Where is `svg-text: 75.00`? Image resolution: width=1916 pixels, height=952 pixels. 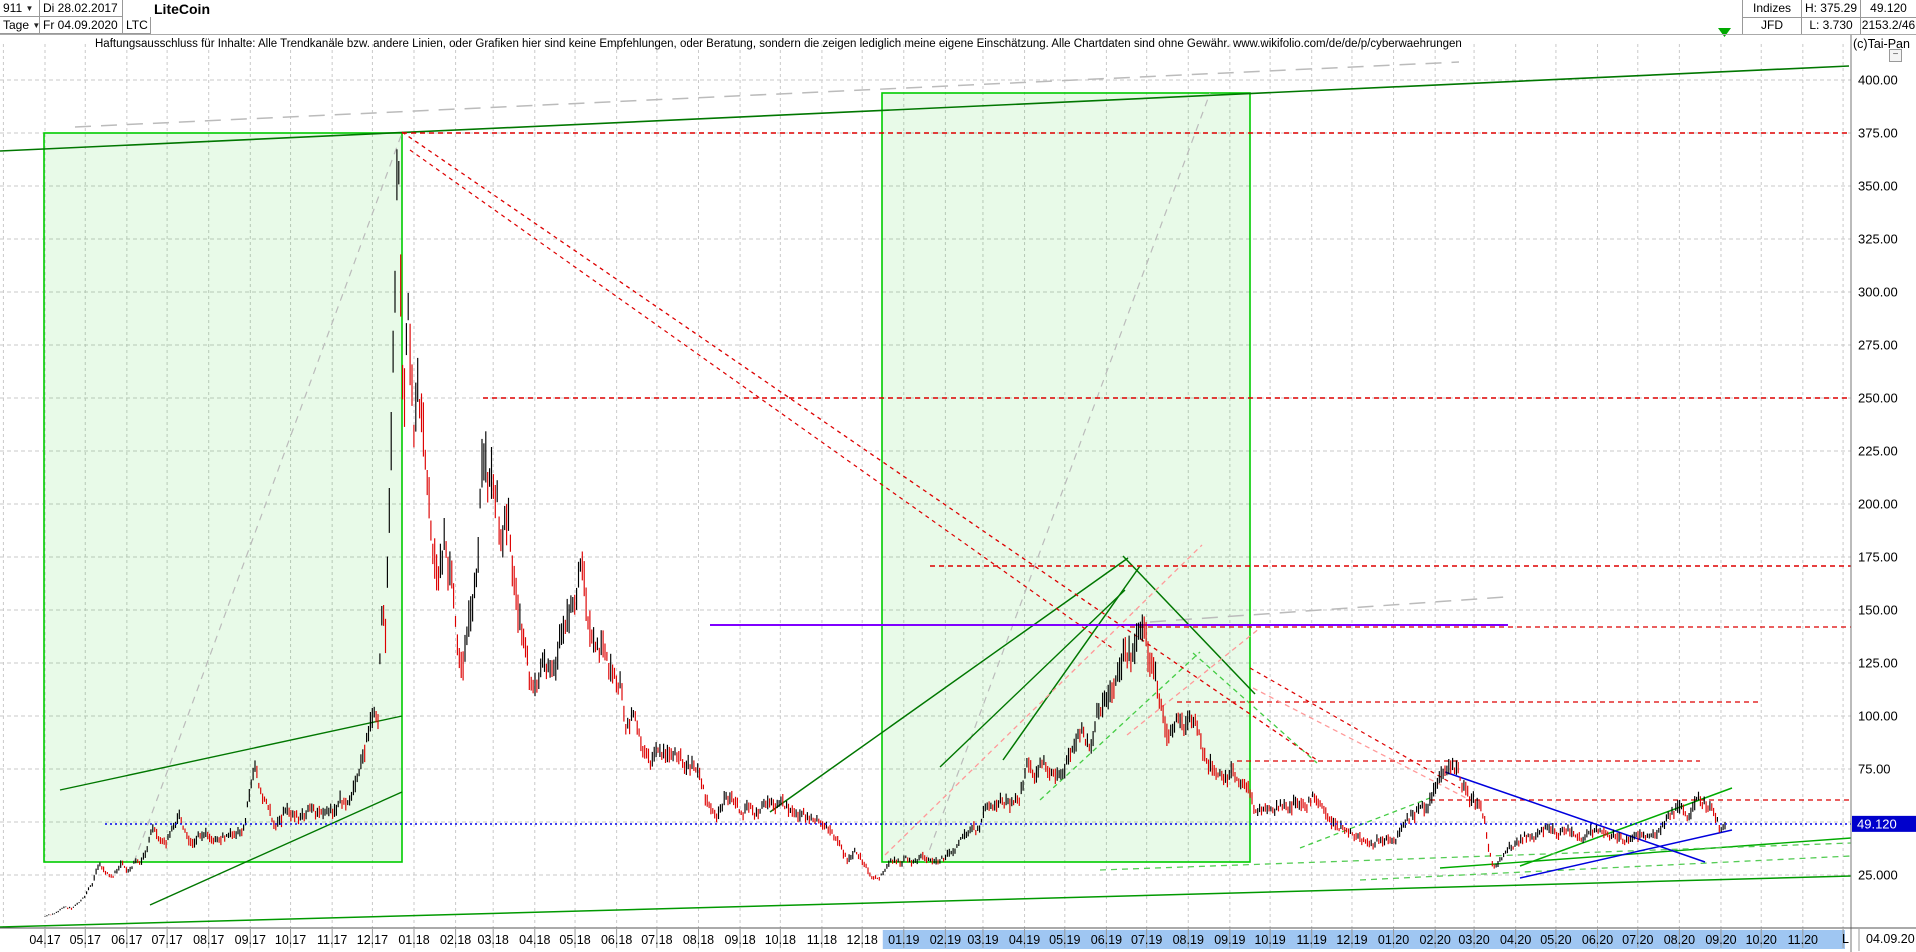
svg-text: 75.00 is located at coordinates (1874, 769).